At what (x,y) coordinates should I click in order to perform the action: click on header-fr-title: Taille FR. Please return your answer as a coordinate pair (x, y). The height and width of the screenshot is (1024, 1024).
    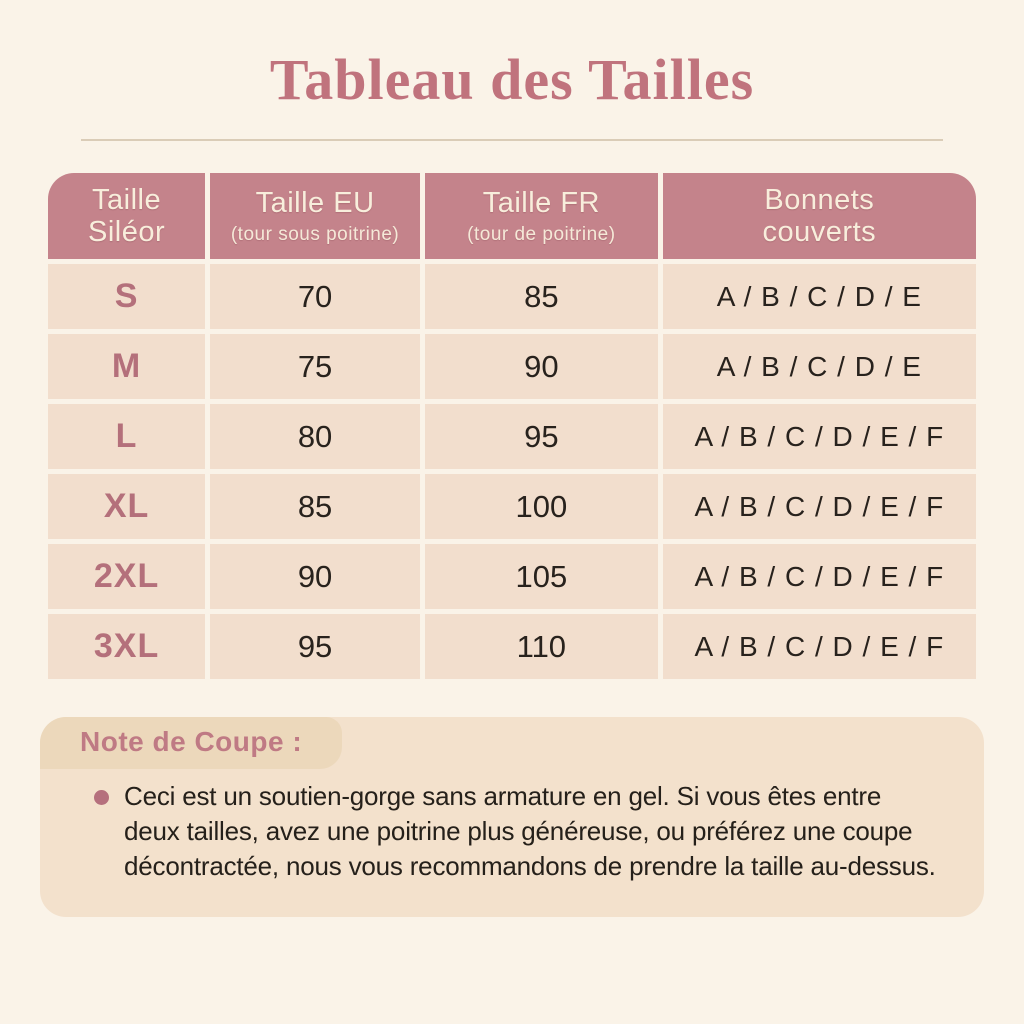
    Looking at the image, I should click on (541, 203).